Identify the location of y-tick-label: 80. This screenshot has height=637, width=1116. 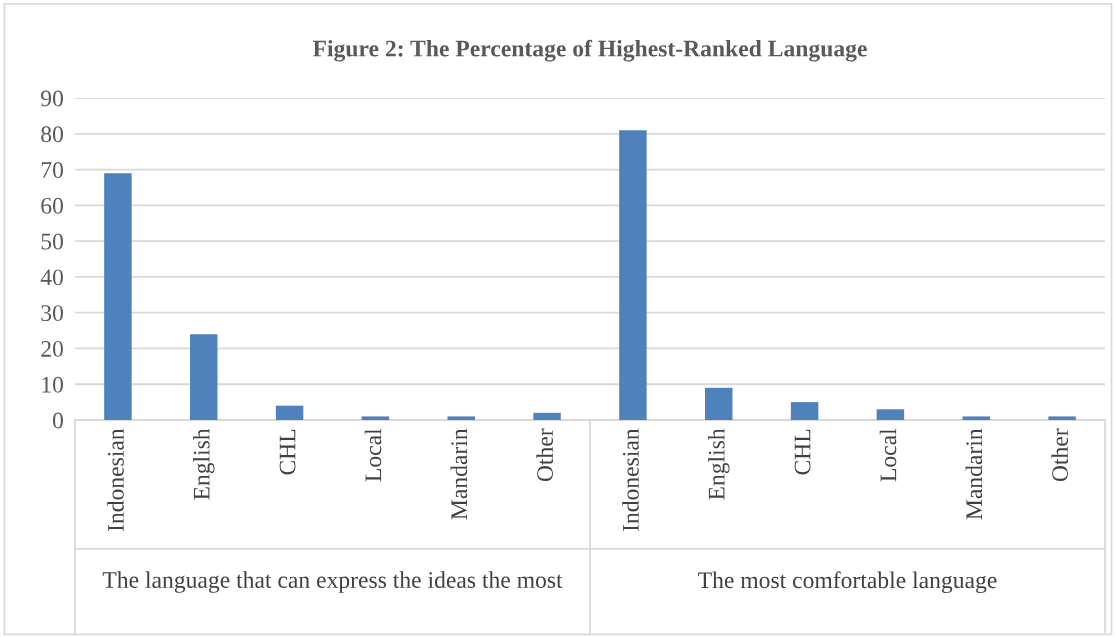
(52, 134).